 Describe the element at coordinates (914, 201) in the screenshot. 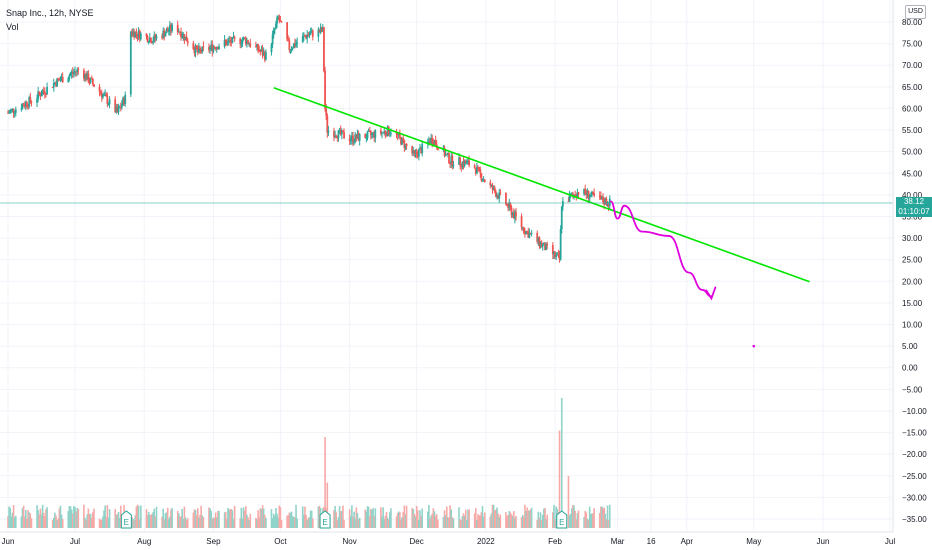

I see `last-price-value: 38.12` at that location.